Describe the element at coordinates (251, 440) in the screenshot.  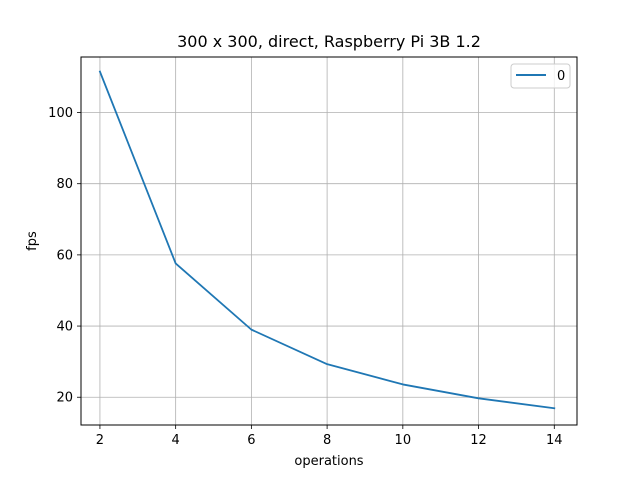
I see `x-tick-label: 6` at that location.